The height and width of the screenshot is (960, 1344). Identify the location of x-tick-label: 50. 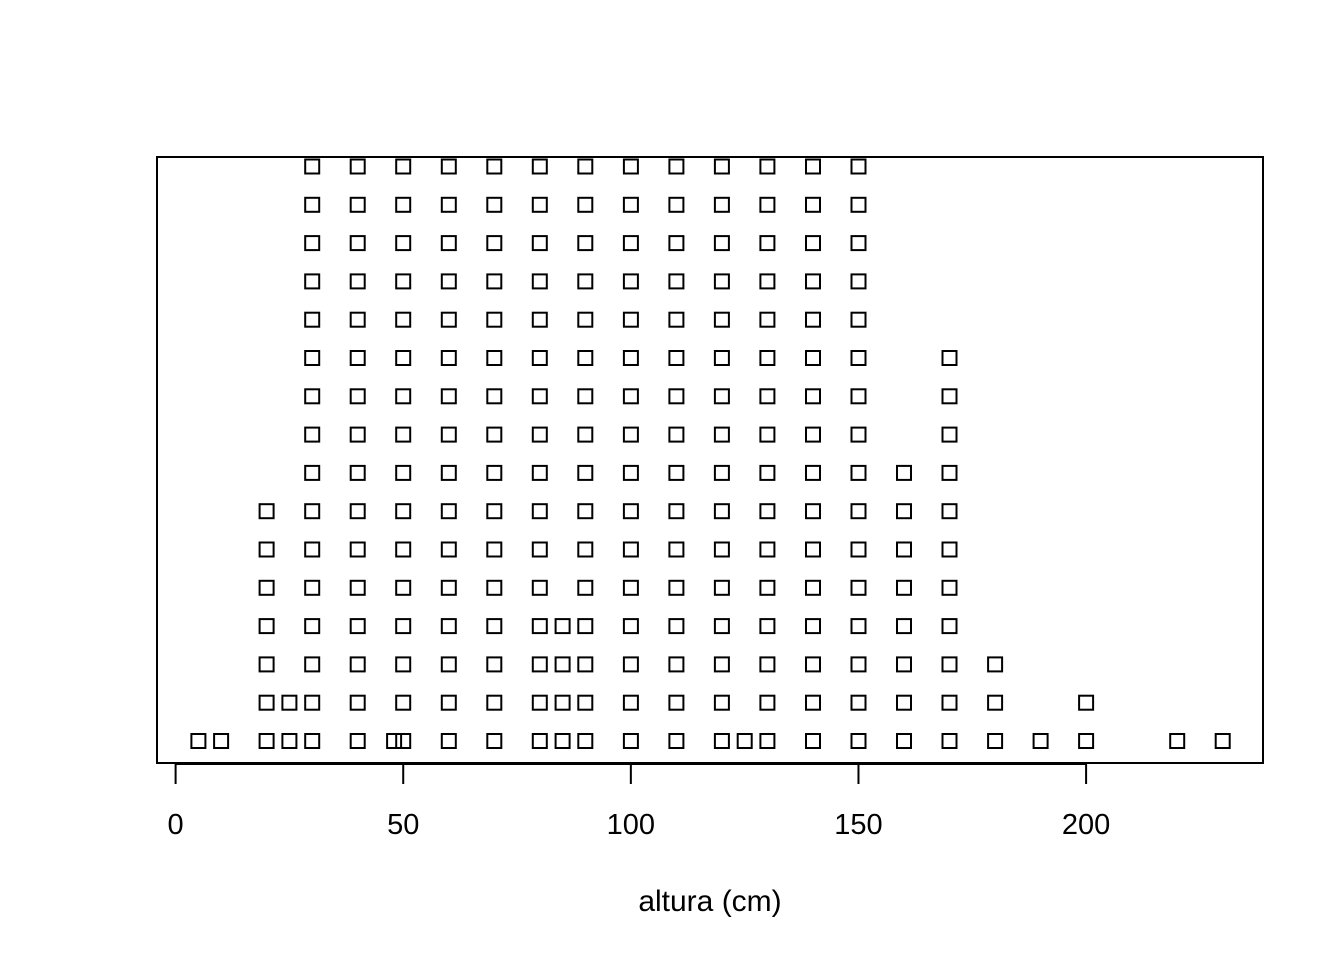
(403, 825).